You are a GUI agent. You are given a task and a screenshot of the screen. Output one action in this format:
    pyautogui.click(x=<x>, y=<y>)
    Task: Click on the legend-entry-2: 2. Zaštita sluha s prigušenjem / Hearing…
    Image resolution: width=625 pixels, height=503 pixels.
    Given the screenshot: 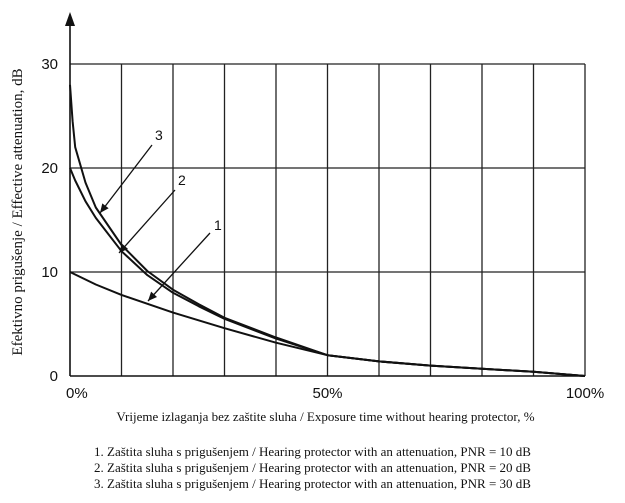 What is the action you would take?
    pyautogui.click(x=312, y=467)
    